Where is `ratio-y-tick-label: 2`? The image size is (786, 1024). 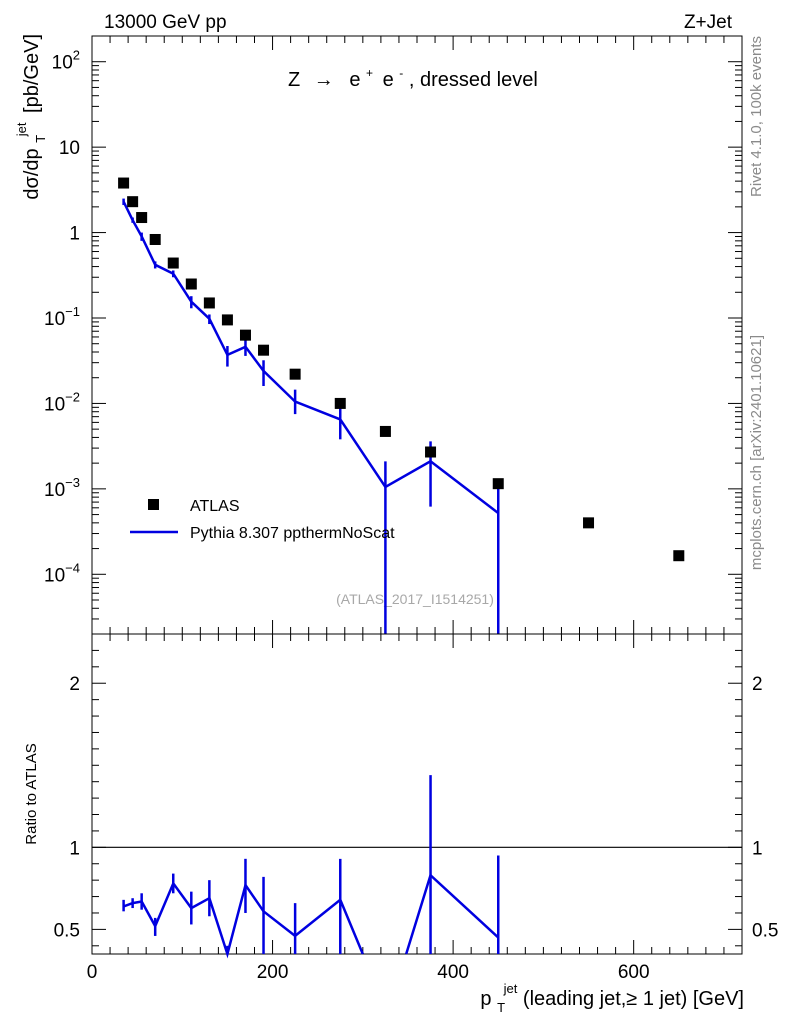
ratio-y-tick-label: 2 is located at coordinates (74, 684).